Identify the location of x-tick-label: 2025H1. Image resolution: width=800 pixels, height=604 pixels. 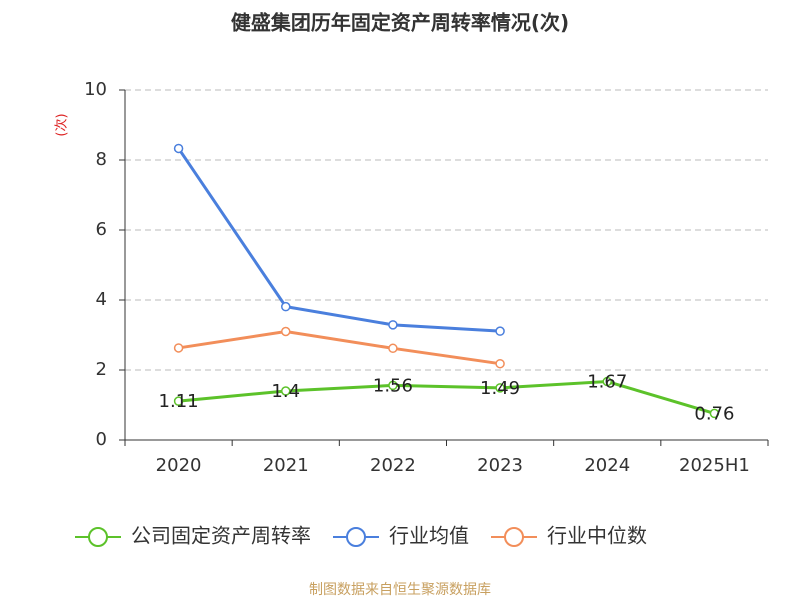
(714, 465).